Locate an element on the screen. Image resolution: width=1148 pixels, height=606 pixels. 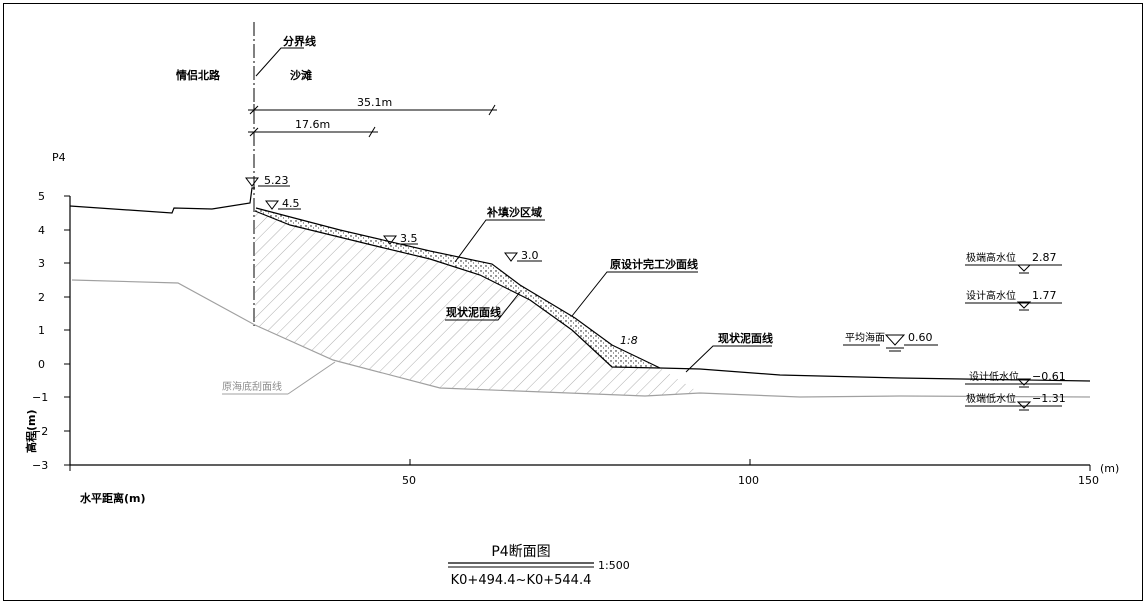
y-tick-0: 0 is located at coordinates (41, 364).